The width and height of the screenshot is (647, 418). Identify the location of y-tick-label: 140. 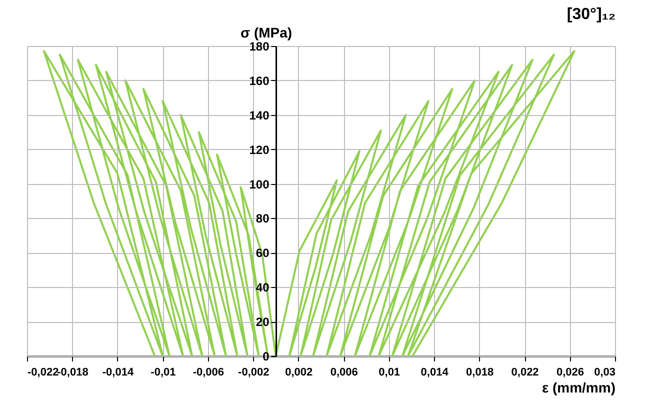
(259, 115).